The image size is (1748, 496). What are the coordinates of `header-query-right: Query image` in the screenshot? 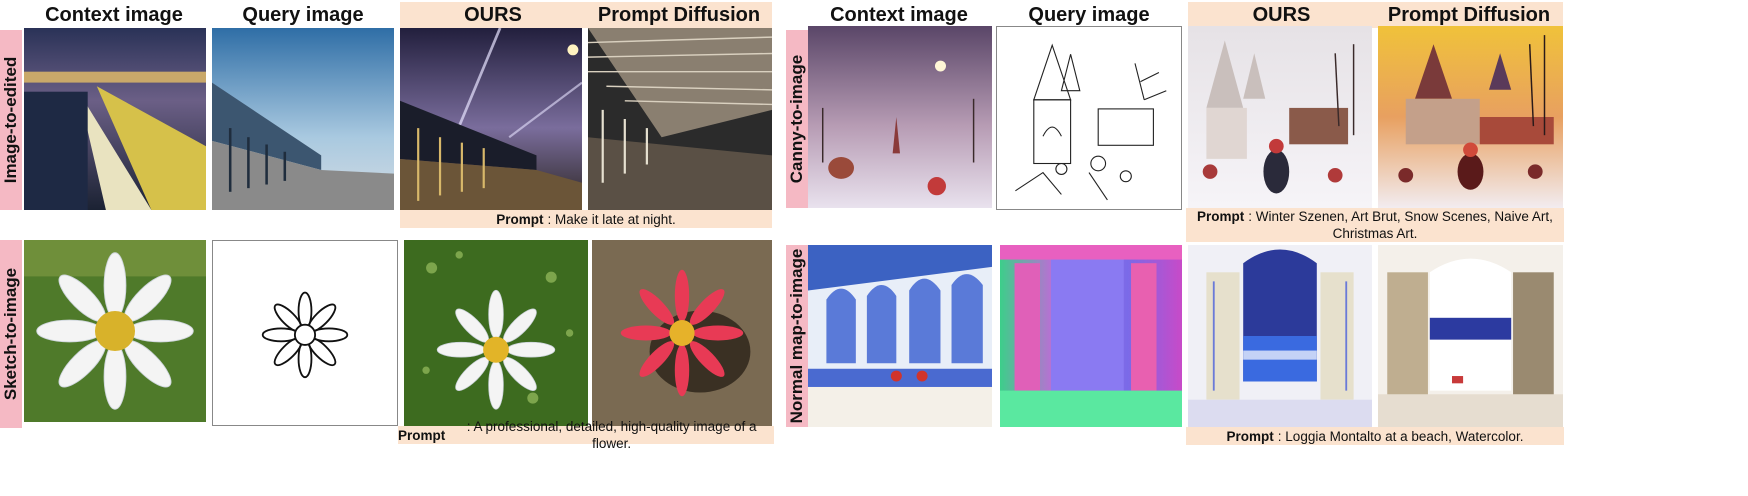 It's located at (1089, 15).